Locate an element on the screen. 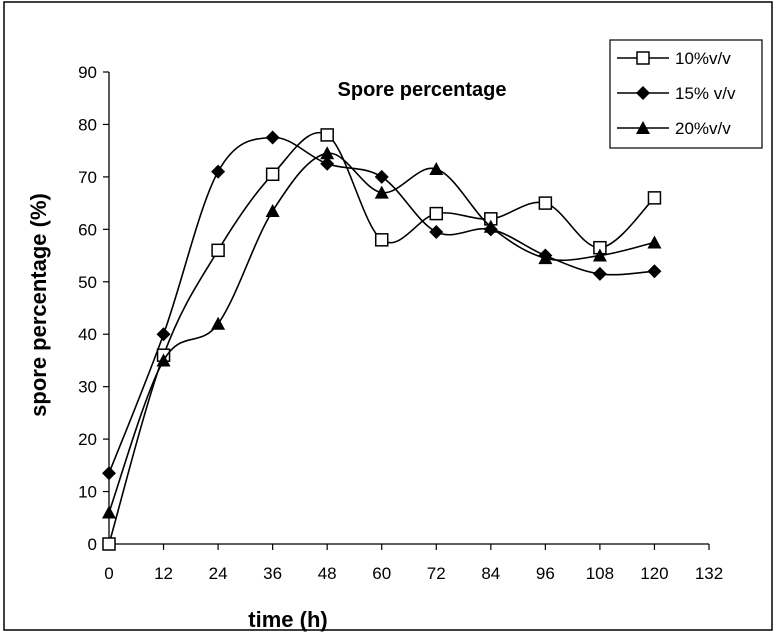 The width and height of the screenshot is (774, 637). legend-entry: 15% v/v is located at coordinates (676, 93).